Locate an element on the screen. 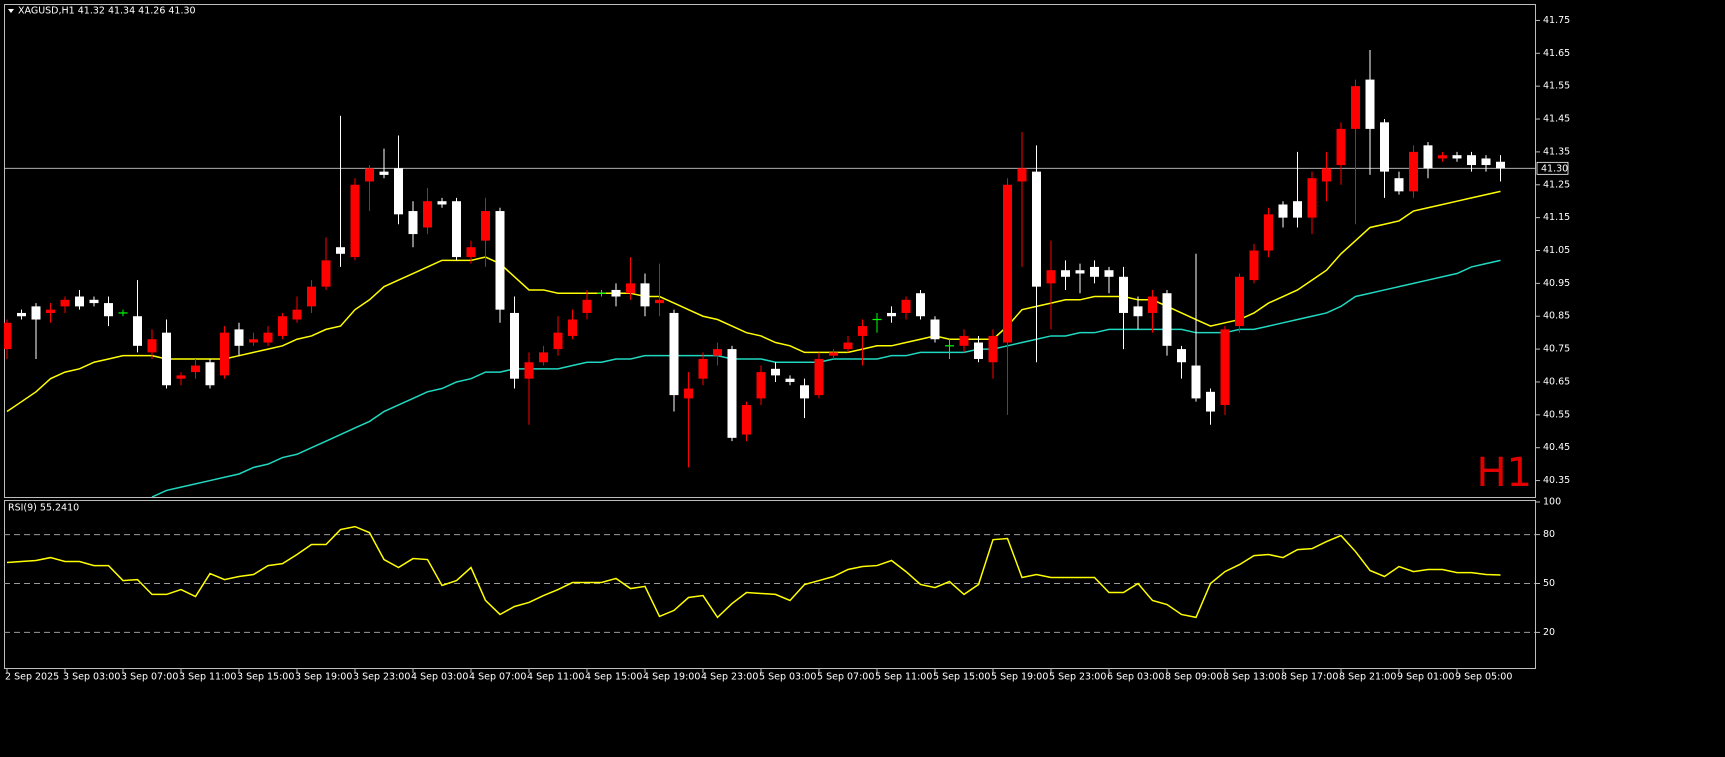 The image size is (1725, 757). y-tick-label: 100 is located at coordinates (1552, 502).